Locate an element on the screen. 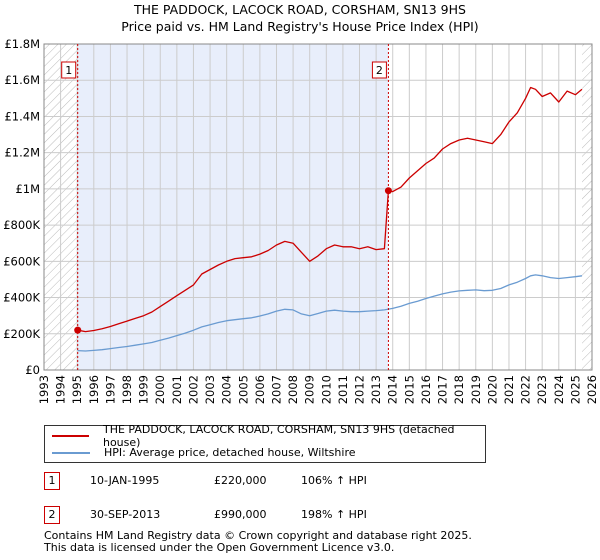  sale-date: 10-JAN-1995 is located at coordinates (125, 480).